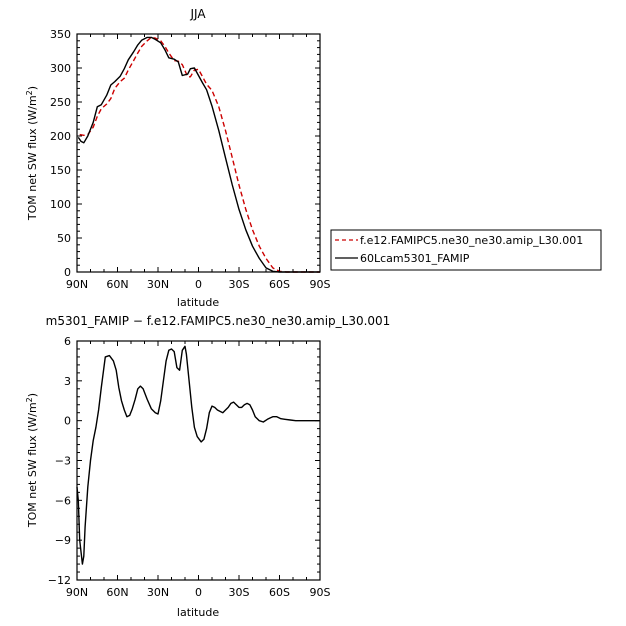 Image resolution: width=626 pixels, height=626 pixels. I want to click on top-chart-ylabel: TOM net SW flux (W/m2), so click(32, 153).